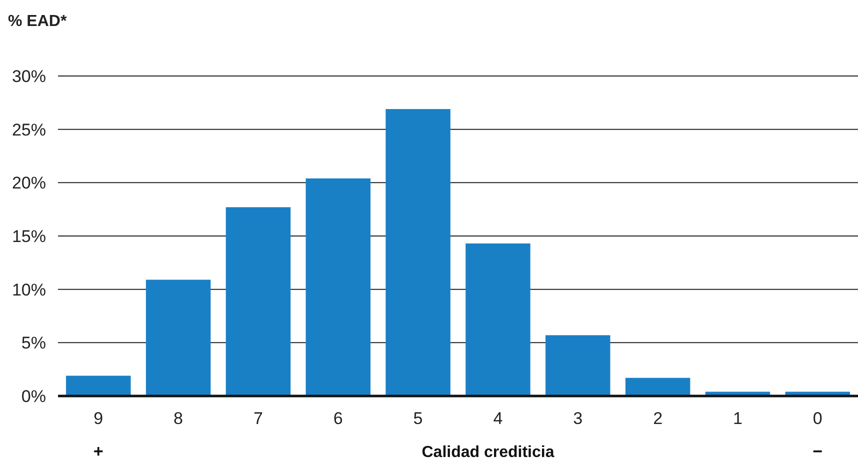  I want to click on y-axis-title: % EAD*, so click(38, 21).